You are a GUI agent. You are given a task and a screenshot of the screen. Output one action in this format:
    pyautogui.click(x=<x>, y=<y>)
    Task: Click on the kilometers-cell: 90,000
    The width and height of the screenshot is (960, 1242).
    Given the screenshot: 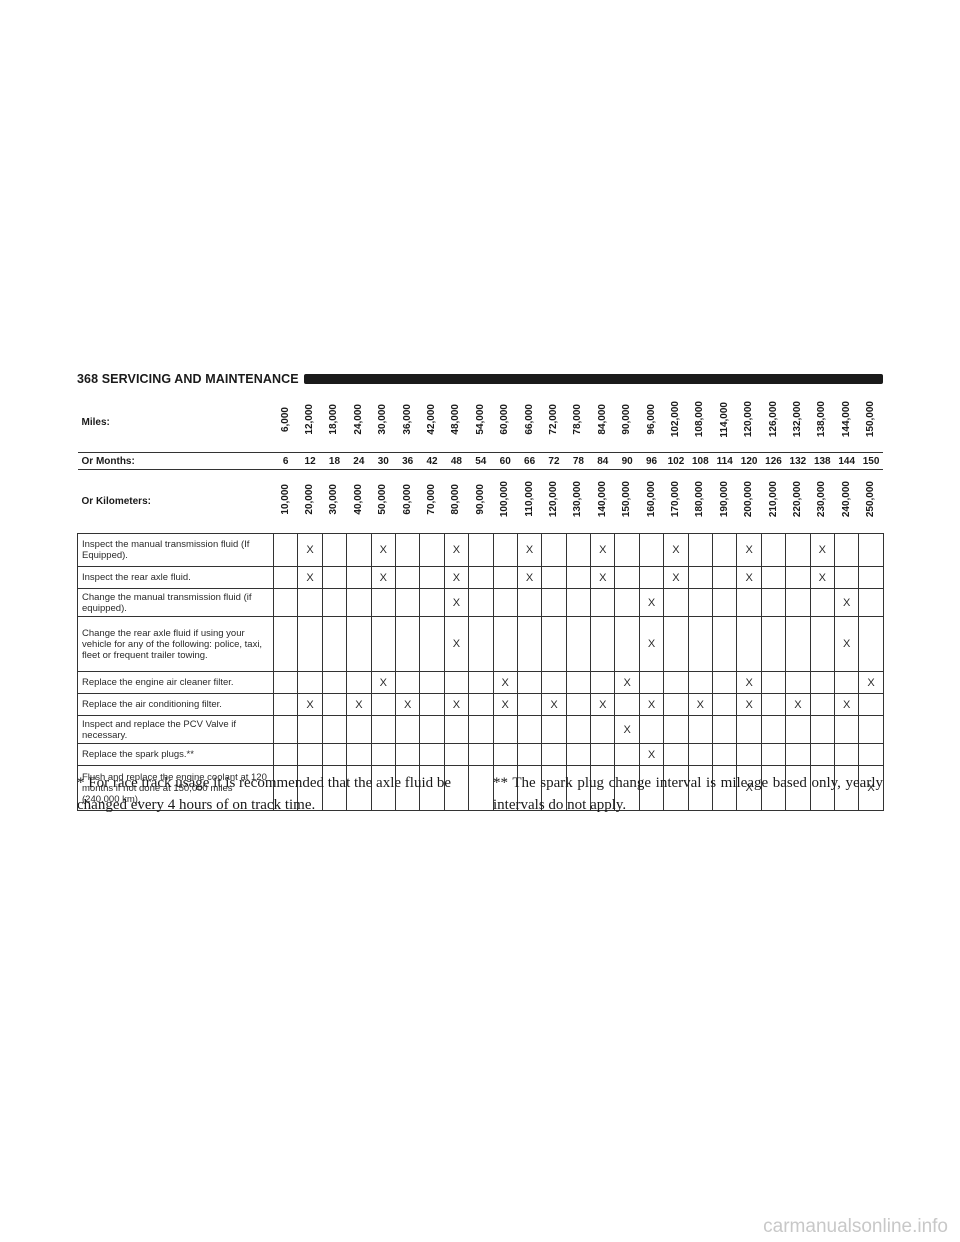 What is the action you would take?
    pyautogui.click(x=481, y=501)
    